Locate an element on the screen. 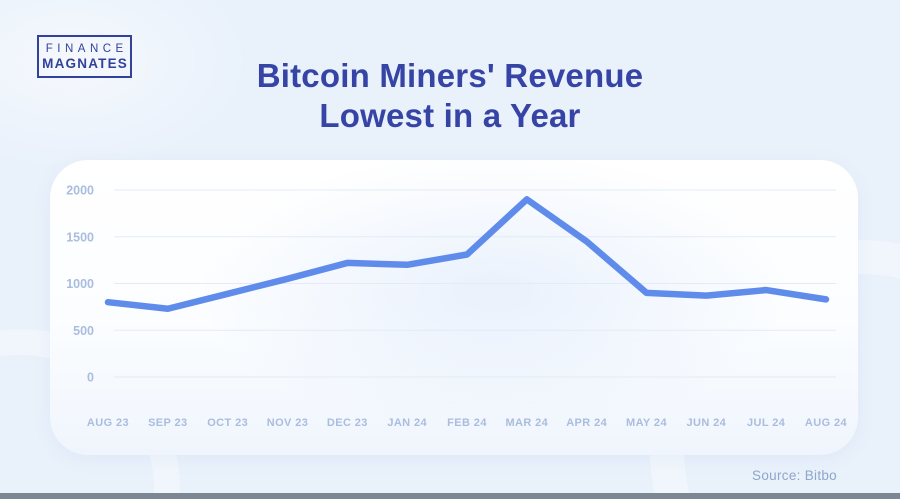 This screenshot has height=499, width=900. x-tick-label-aug-24: AUG 24 is located at coordinates (826, 423).